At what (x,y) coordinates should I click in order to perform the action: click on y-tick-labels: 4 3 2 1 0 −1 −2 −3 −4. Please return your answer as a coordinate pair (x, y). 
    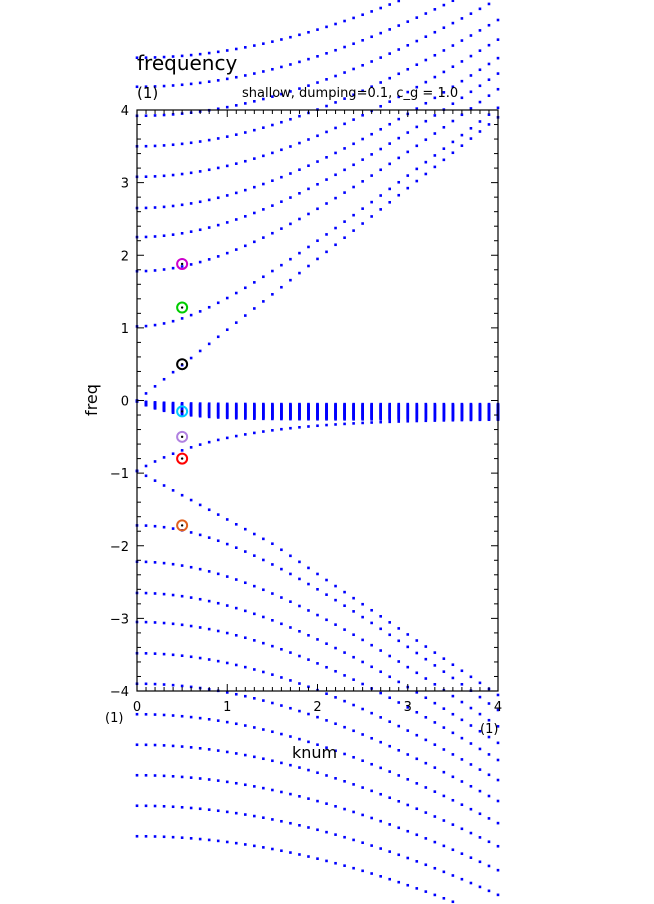
    Looking at the image, I should click on (119, 402).